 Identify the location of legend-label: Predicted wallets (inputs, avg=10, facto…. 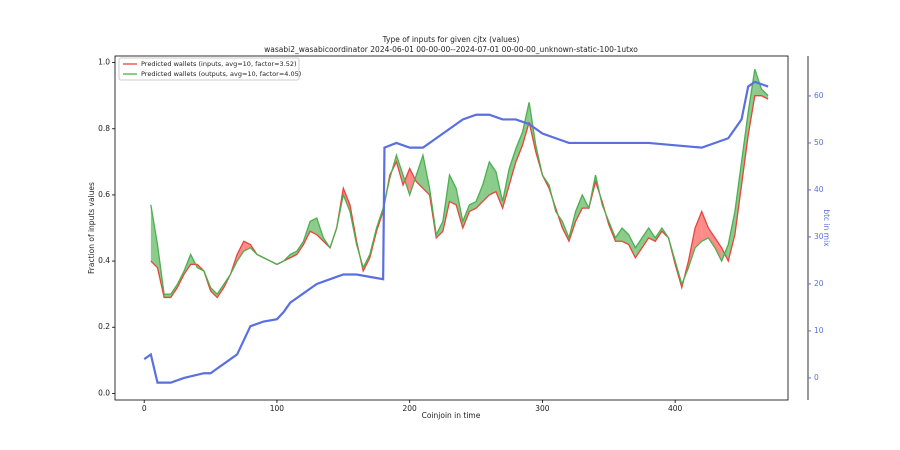
(219, 64).